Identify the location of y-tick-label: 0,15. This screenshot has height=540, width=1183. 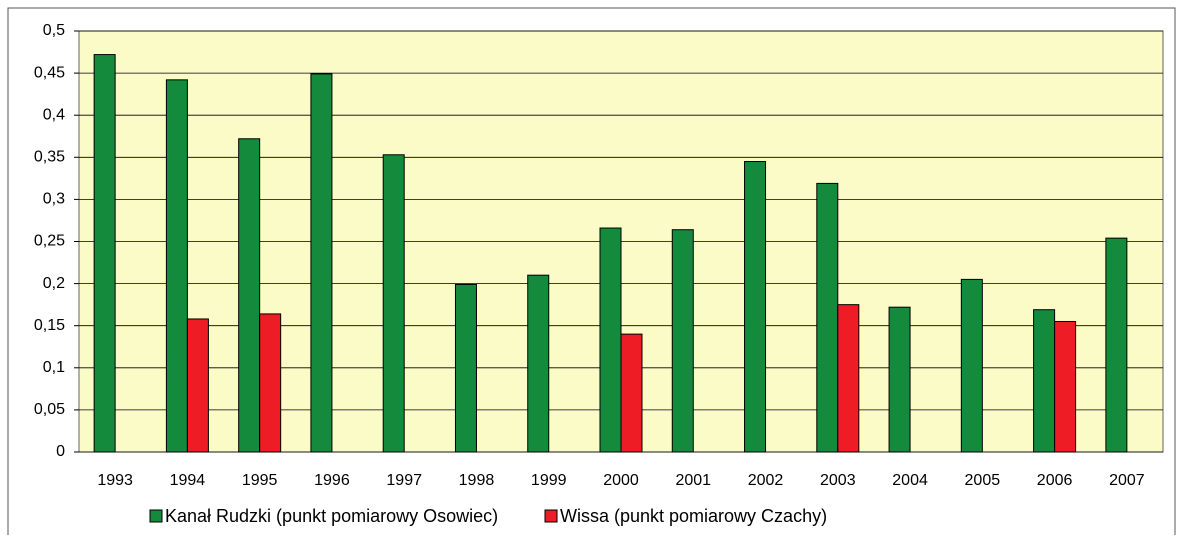
(49, 325).